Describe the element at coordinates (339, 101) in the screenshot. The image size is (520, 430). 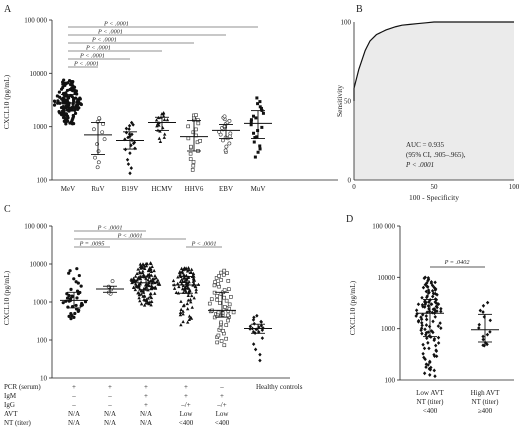
I see `panel-b-ylabel: Sensitivity` at that location.